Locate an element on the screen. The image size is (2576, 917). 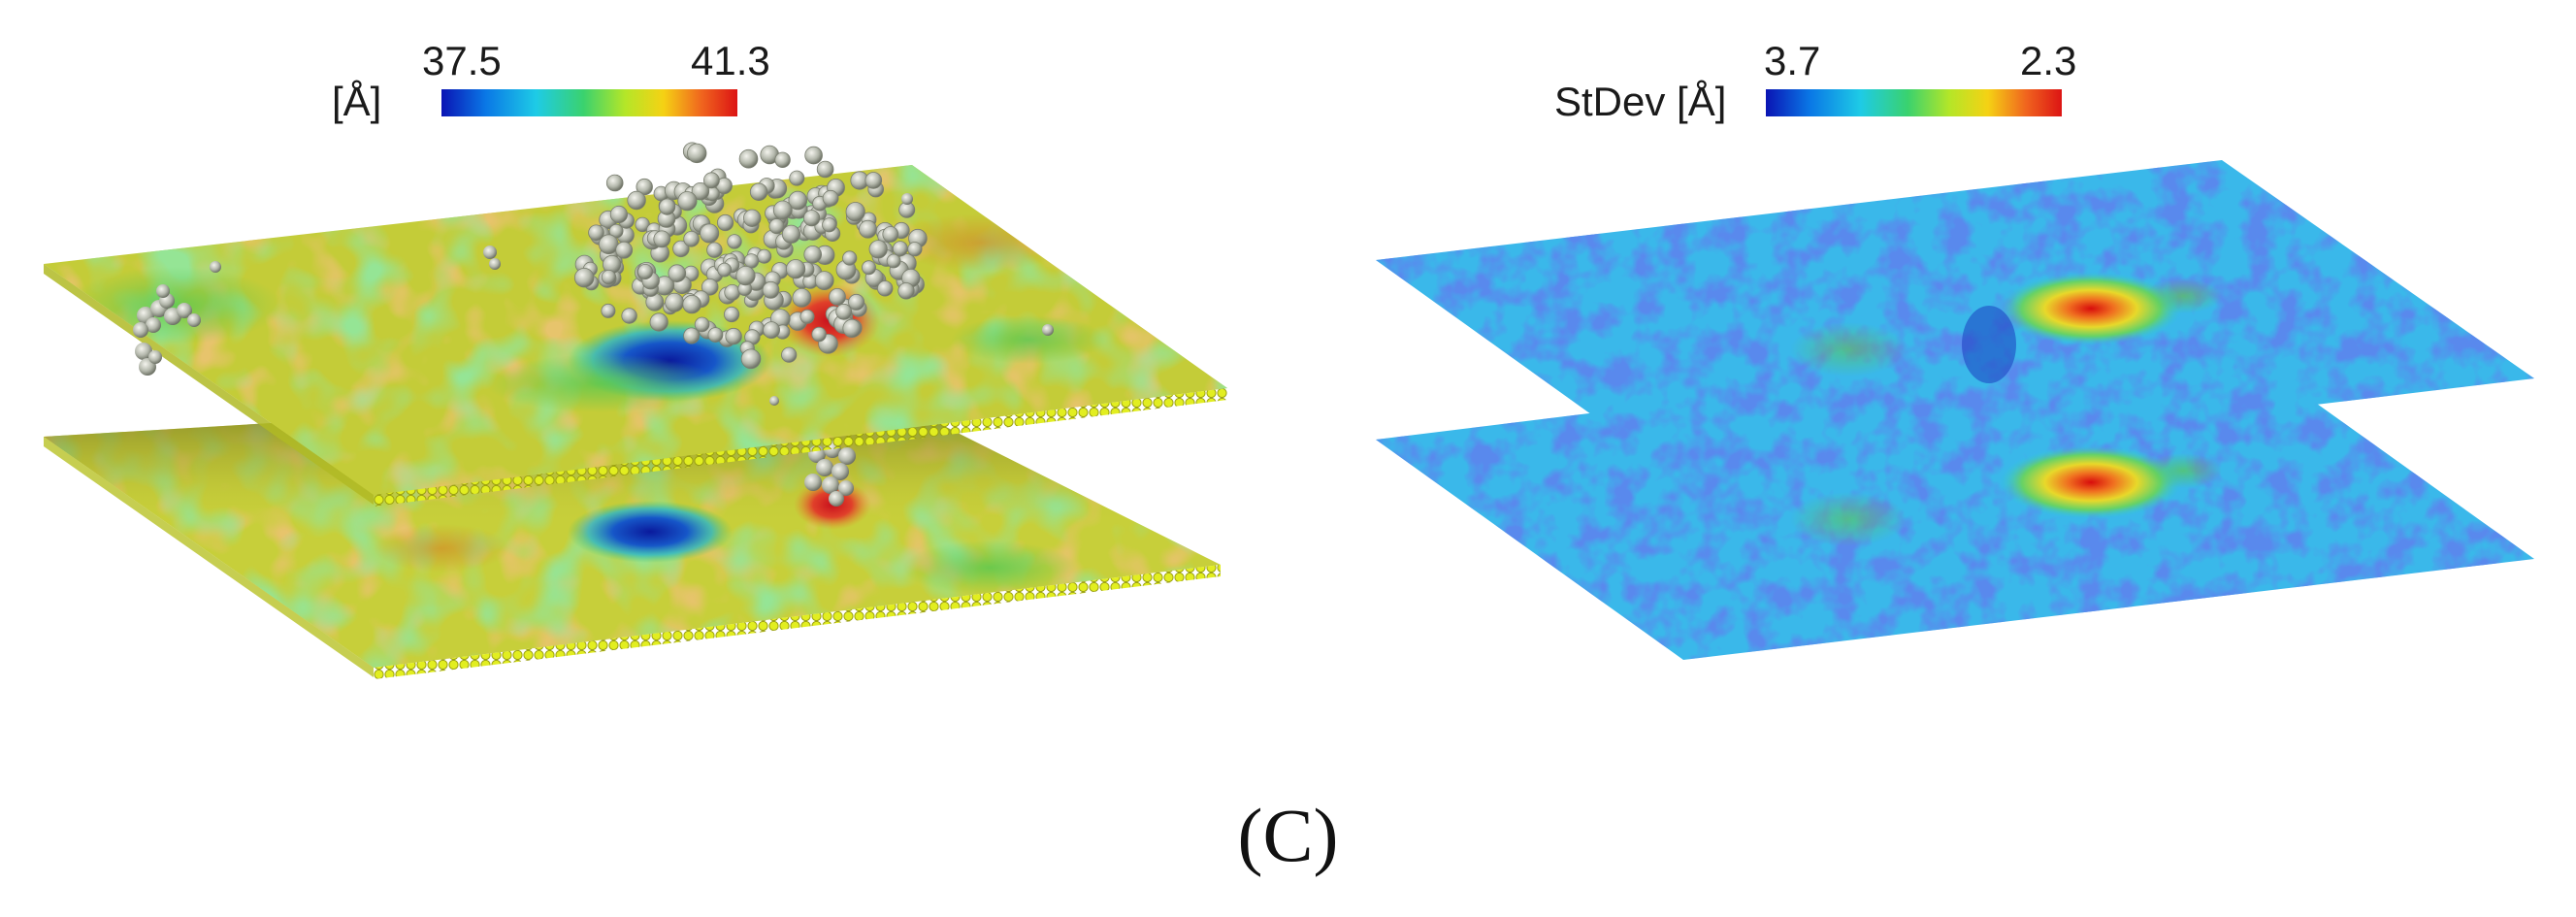
right-colorbar-max: 2.3 is located at coordinates (2048, 60).